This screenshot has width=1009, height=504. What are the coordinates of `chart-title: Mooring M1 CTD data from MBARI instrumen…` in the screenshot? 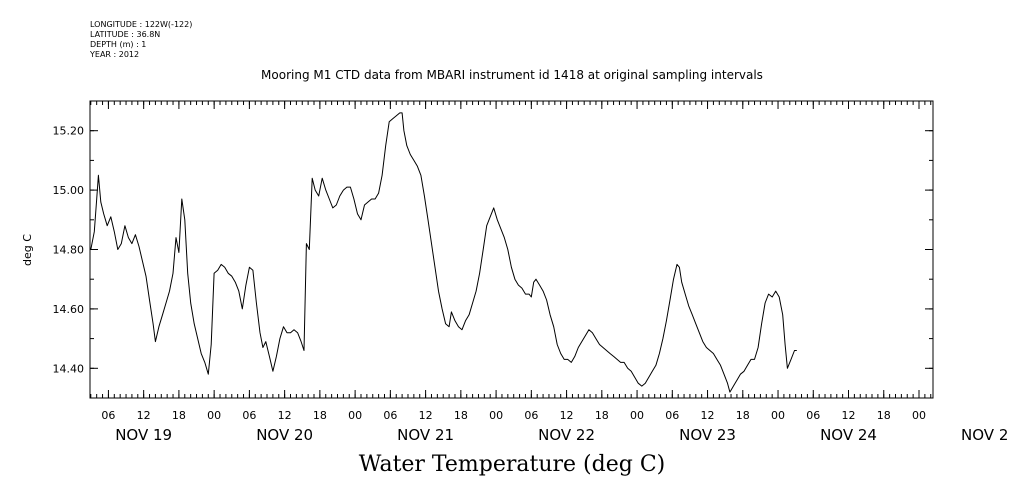 It's located at (512, 75).